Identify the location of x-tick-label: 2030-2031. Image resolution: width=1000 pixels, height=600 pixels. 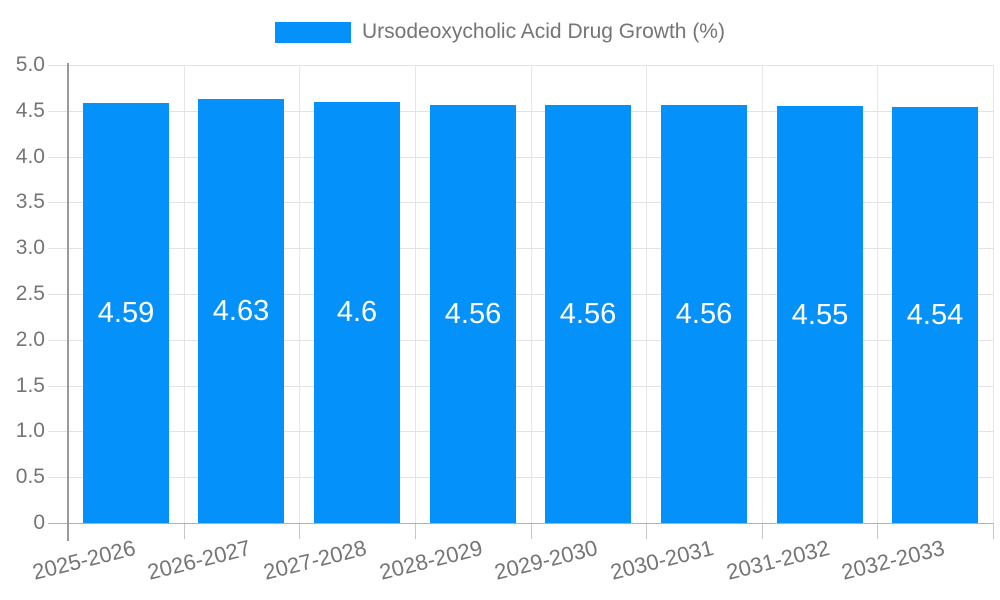
(661, 560).